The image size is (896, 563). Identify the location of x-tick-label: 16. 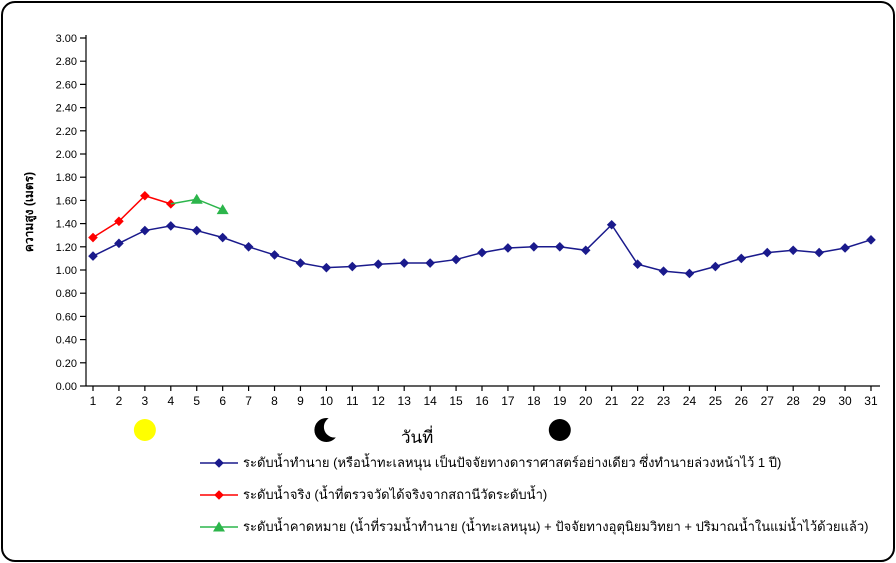
(482, 401).